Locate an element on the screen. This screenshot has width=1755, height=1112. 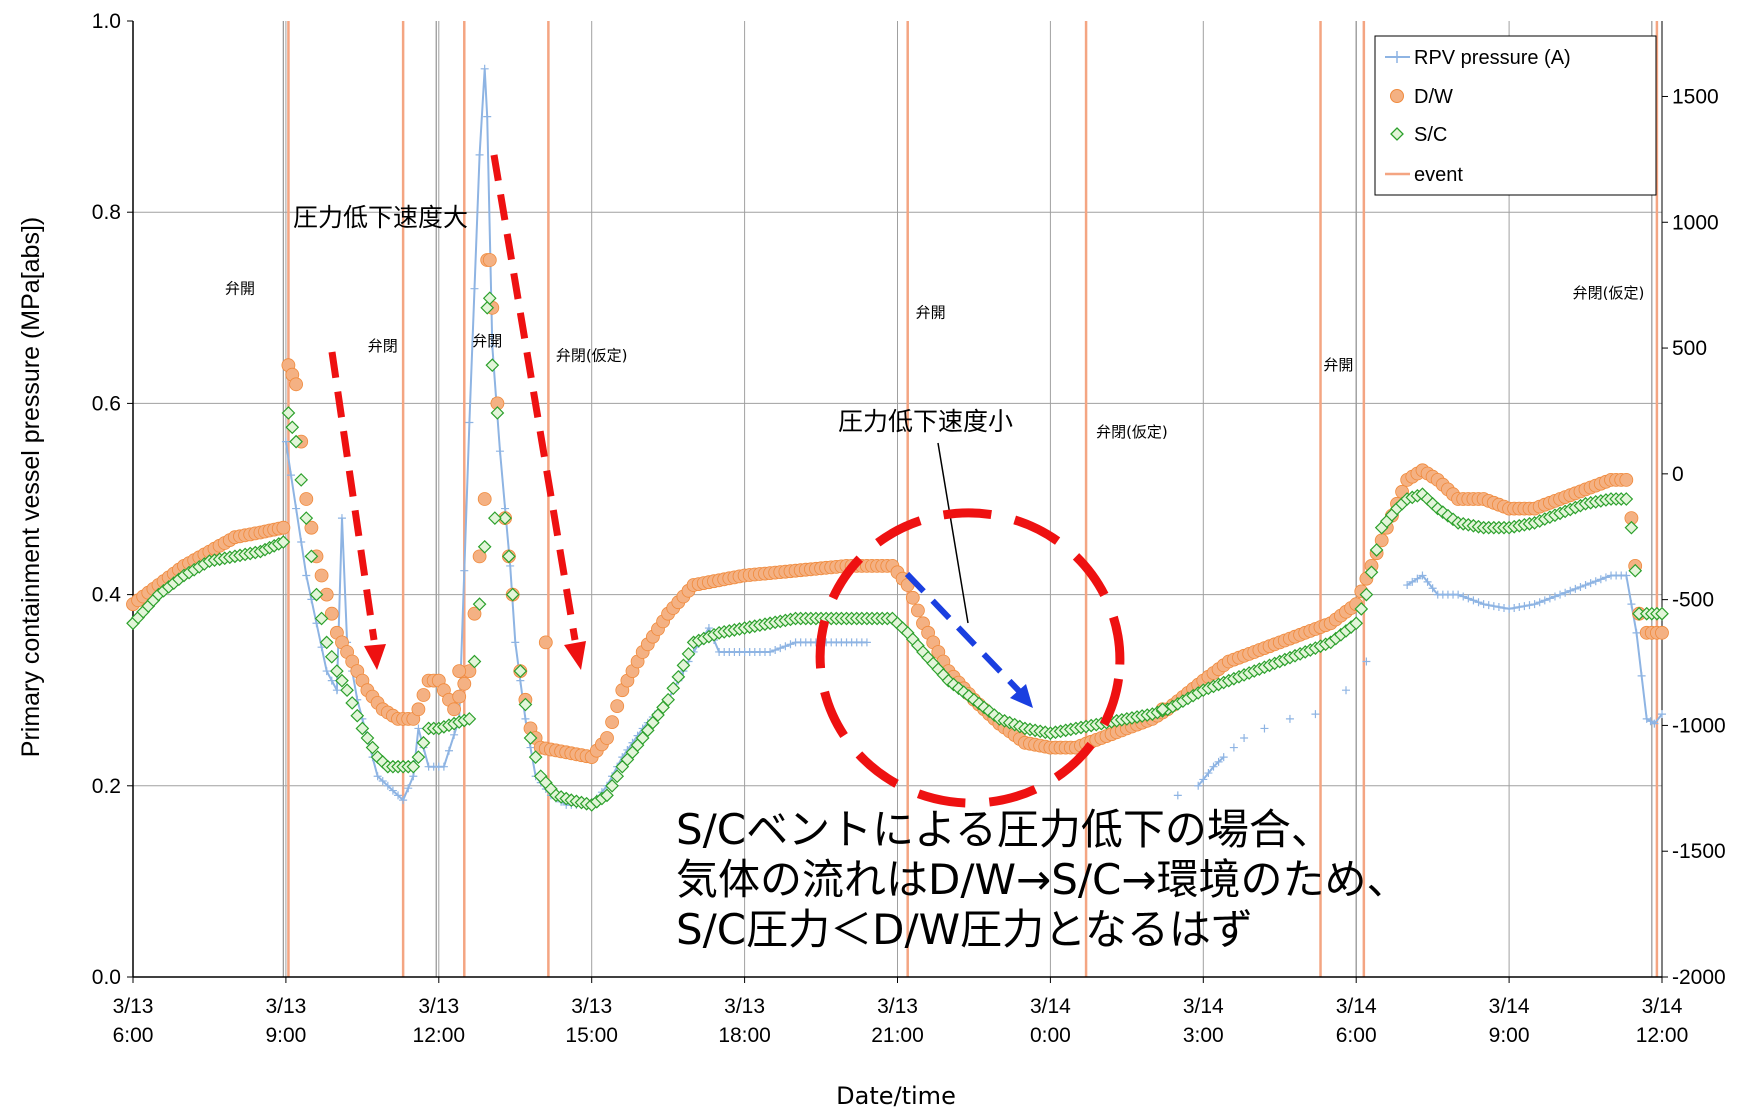
legend-rpv: RPV pressure (A) is located at coordinates (1492, 58).